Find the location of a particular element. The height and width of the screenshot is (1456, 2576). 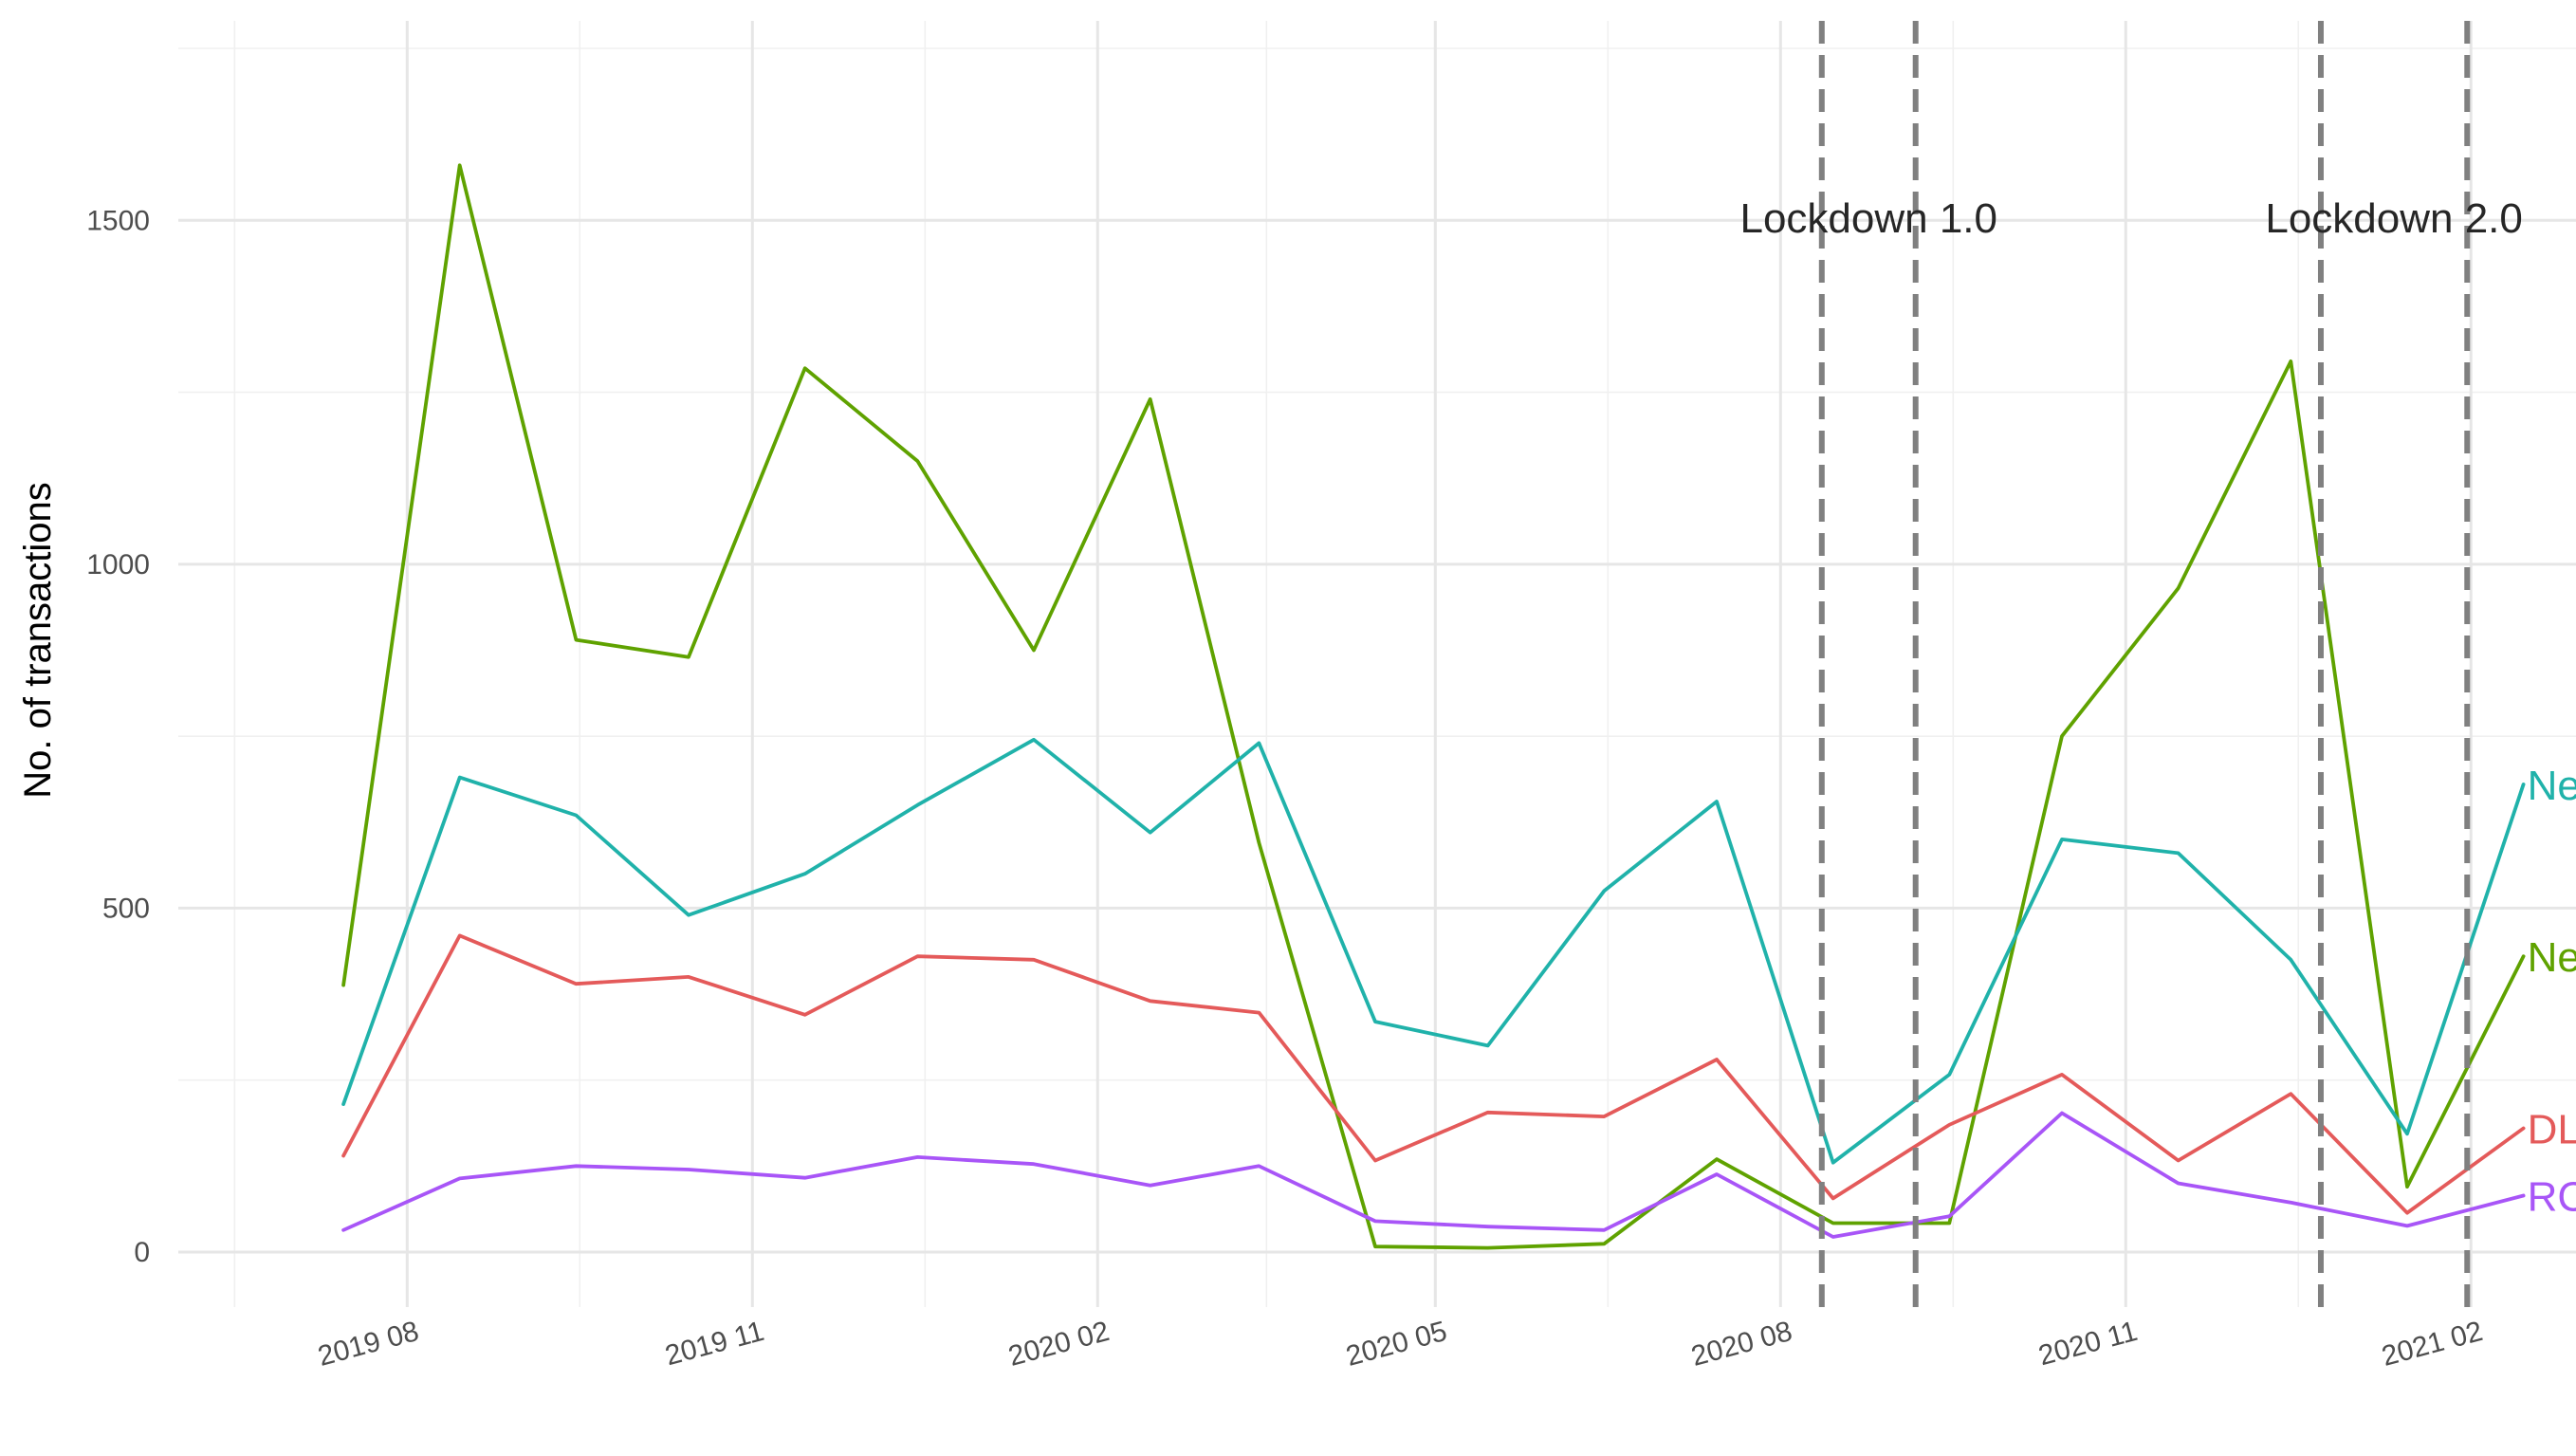

end-label-dl-replace: DL replace is located at coordinates (2552, 1129).